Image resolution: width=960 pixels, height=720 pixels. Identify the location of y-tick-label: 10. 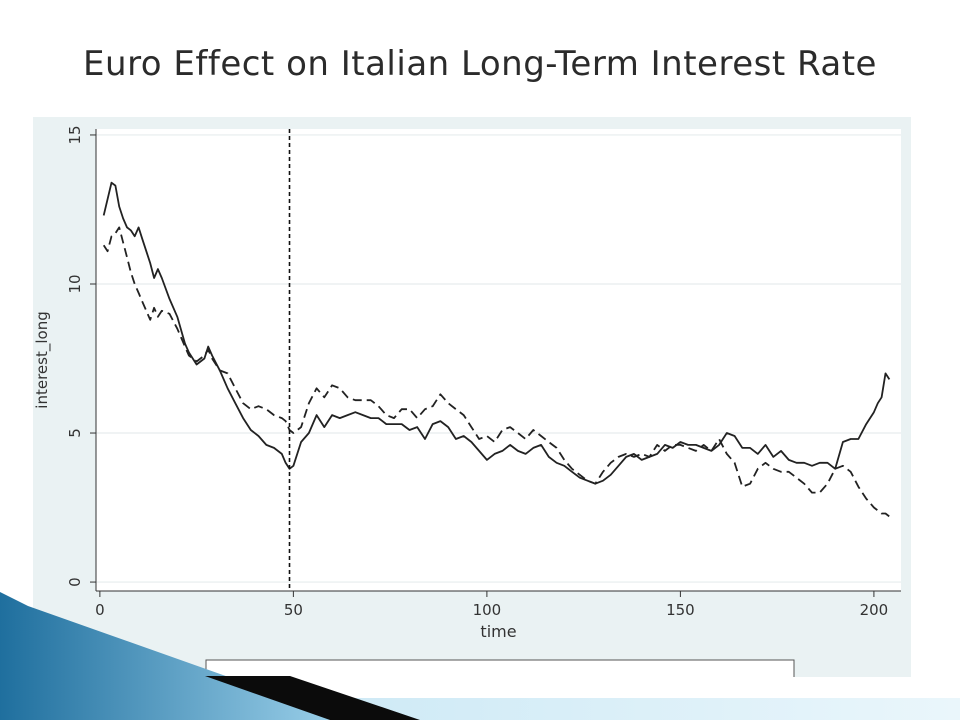
(75, 283).